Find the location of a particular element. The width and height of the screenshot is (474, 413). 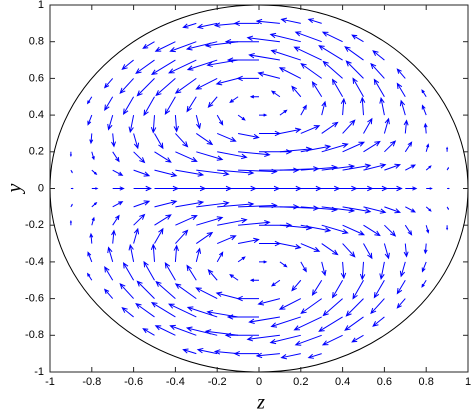

y-tick-label: -0.8 is located at coordinates (34, 335).